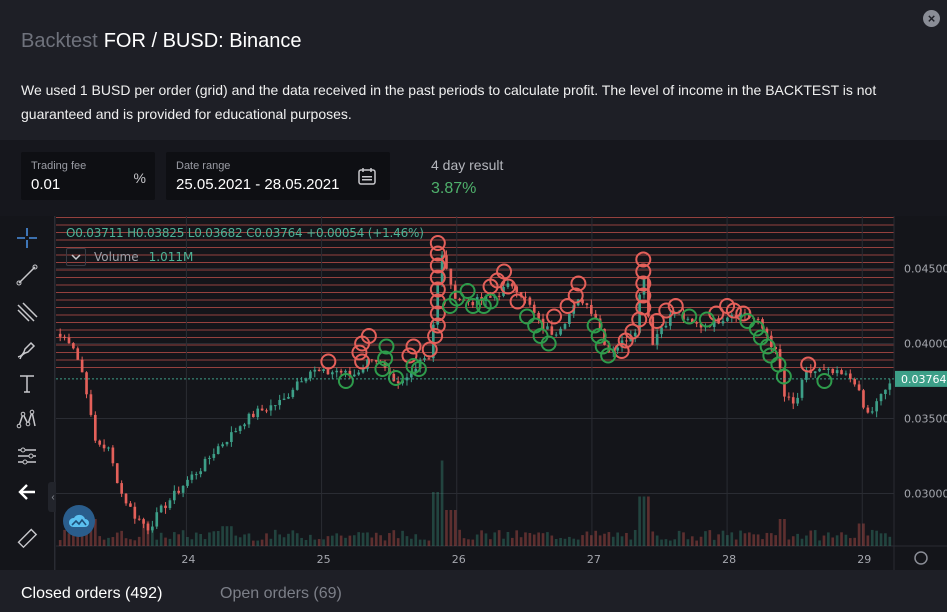  I want to click on collapse-legend-button, so click(76, 257).